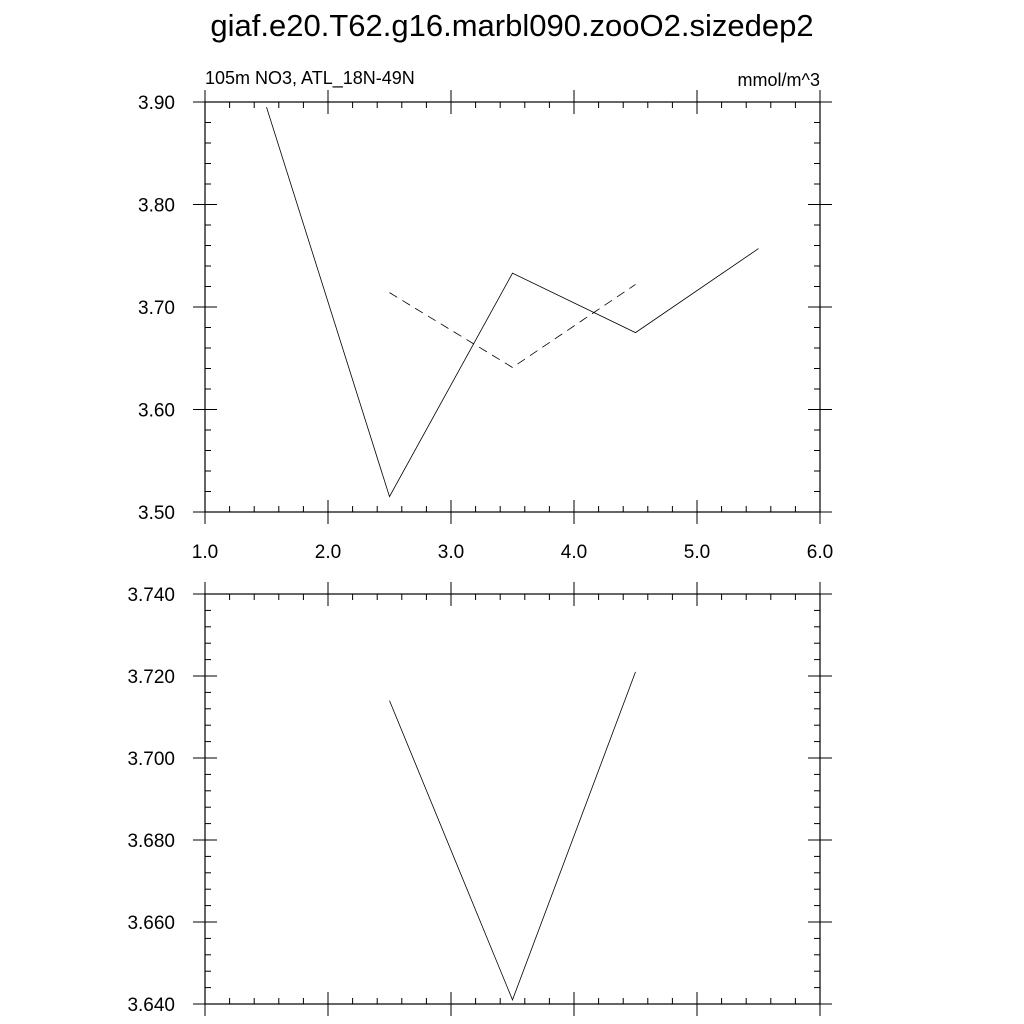 This screenshot has width=1024, height=1024. I want to click on top-x-tick-label: 2.0, so click(328, 552).